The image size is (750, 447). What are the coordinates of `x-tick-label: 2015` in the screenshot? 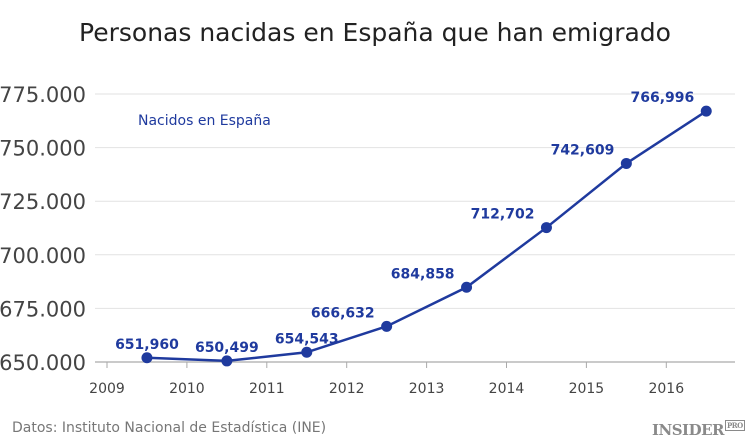 It's located at (587, 389).